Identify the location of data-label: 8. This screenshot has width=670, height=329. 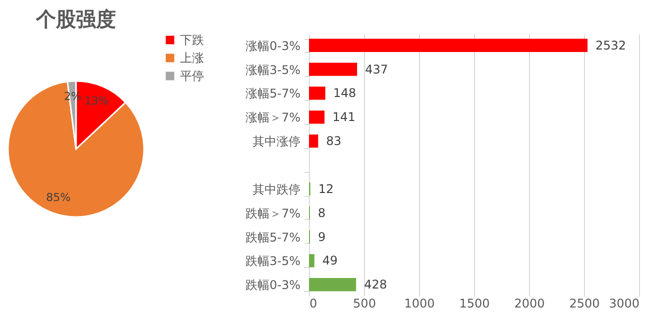
(322, 213).